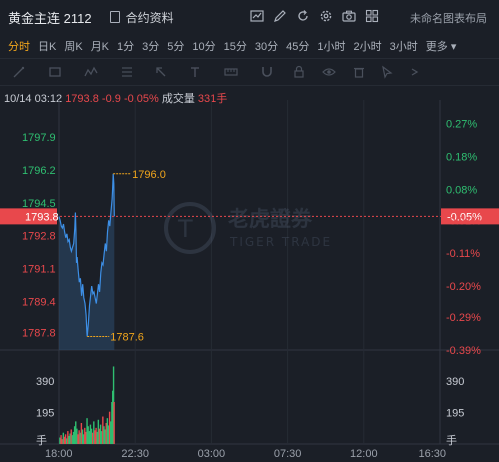 This screenshot has height=462, width=499. Describe the element at coordinates (73, 47) in the screenshot. I see `timeframe-2: 周K` at that location.